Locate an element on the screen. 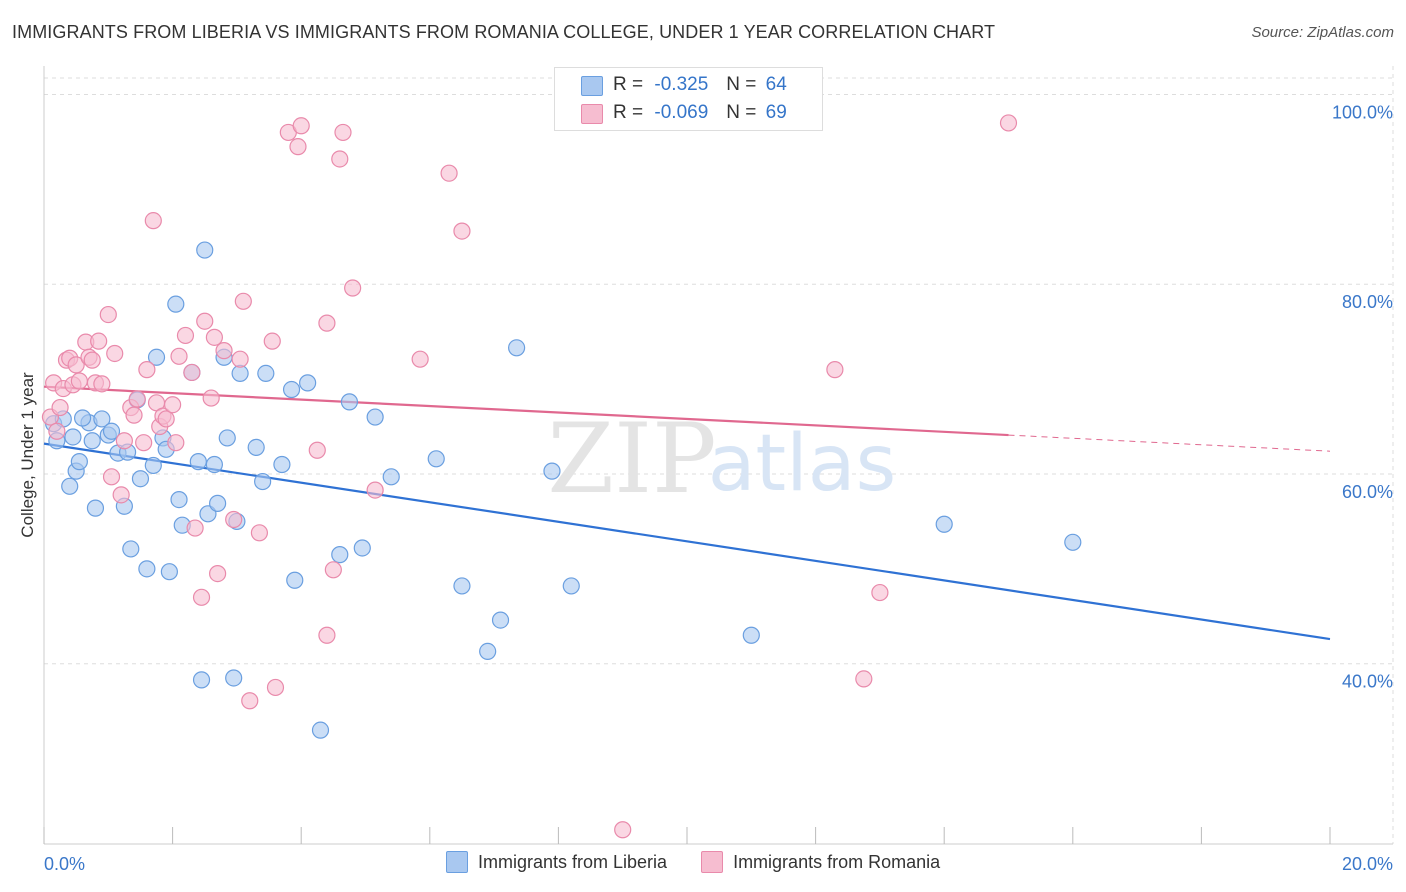 This screenshot has width=1406, height=892. legend-label-romania: Immigrants from Romania is located at coordinates (837, 861).